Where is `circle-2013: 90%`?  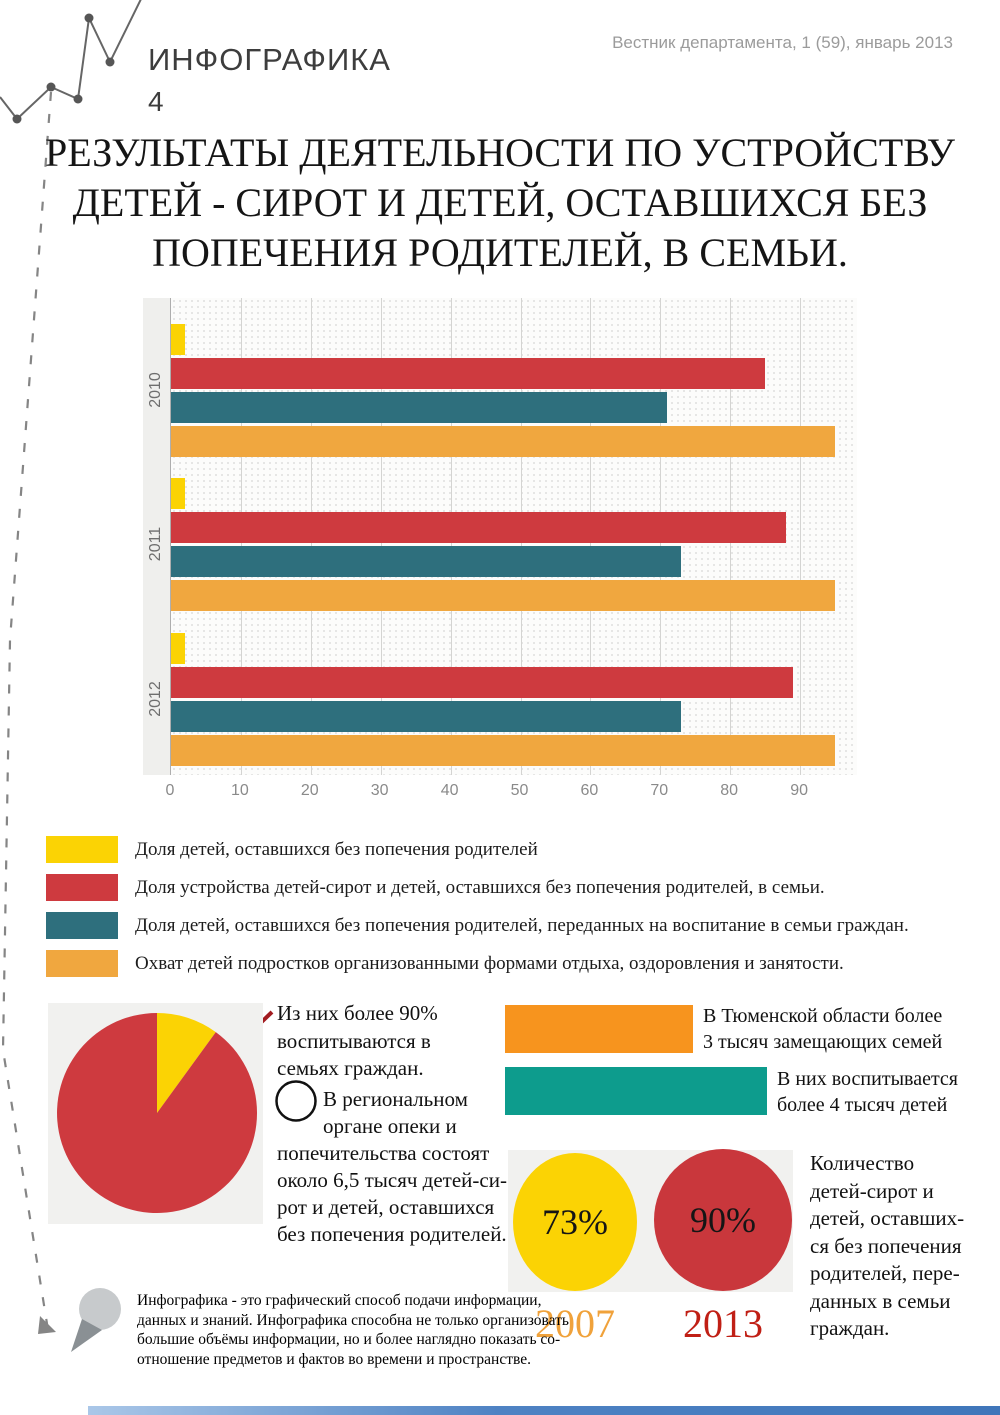
circle-2013: 90% is located at coordinates (723, 1220).